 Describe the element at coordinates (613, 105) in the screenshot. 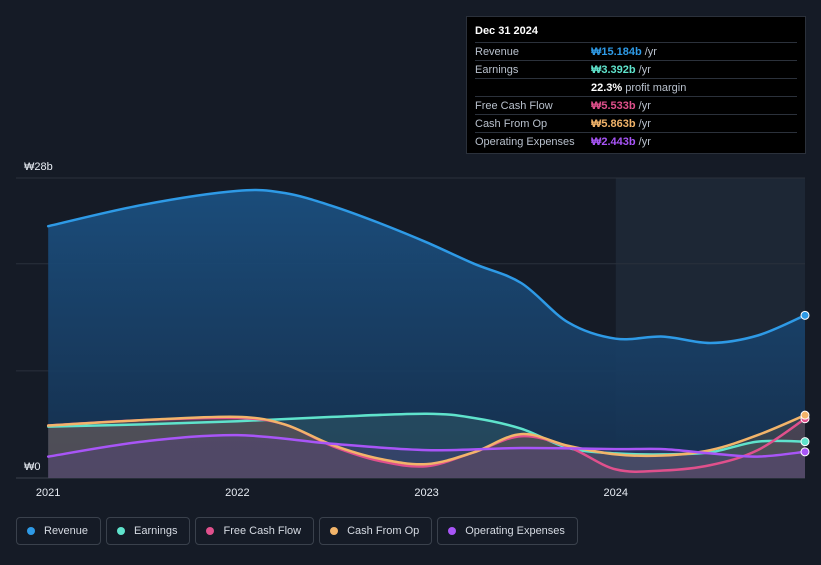

I see `tooltip-row-value: ₩5.533b` at that location.